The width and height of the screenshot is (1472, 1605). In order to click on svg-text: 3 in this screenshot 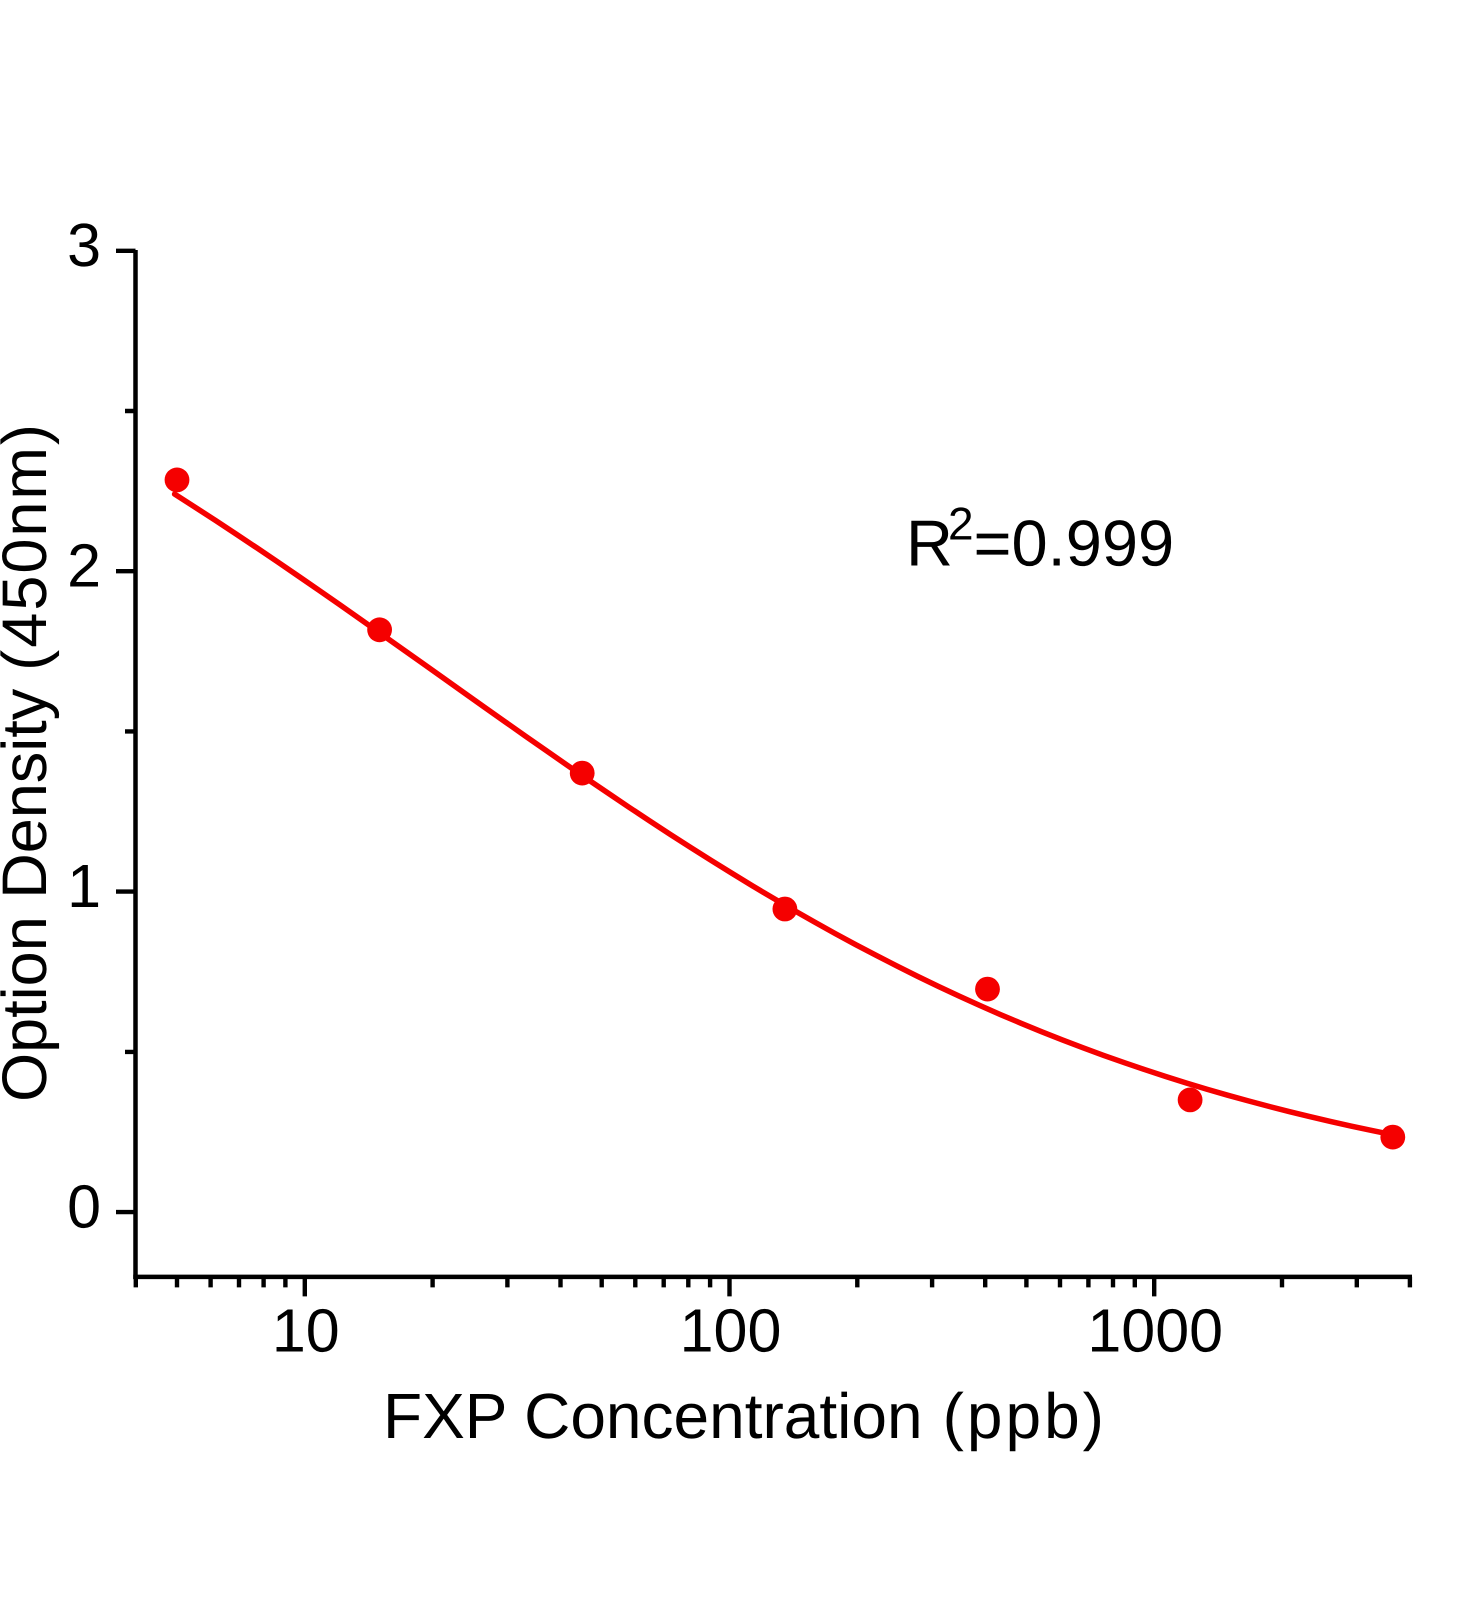, I will do `click(84, 245)`.